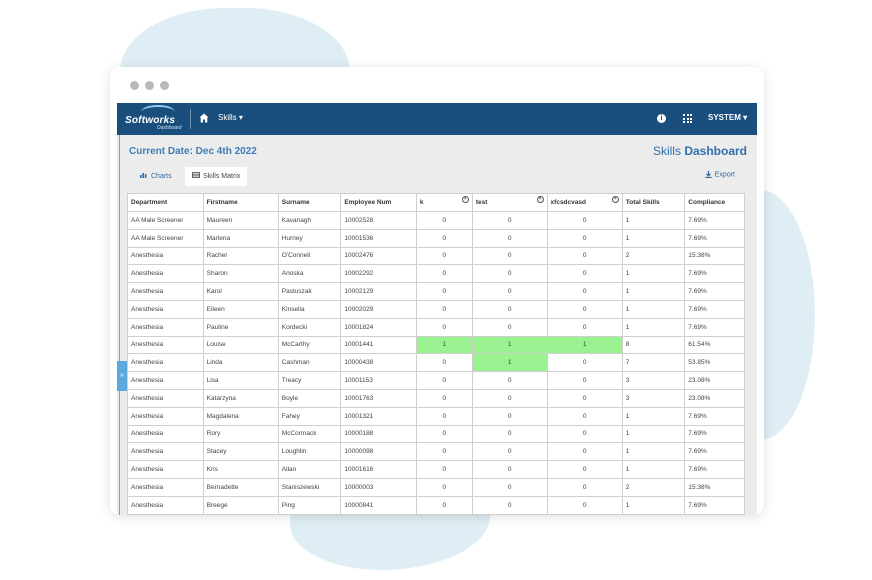 This screenshot has height=580, width=872. I want to click on column-header: Compliance, so click(714, 202).